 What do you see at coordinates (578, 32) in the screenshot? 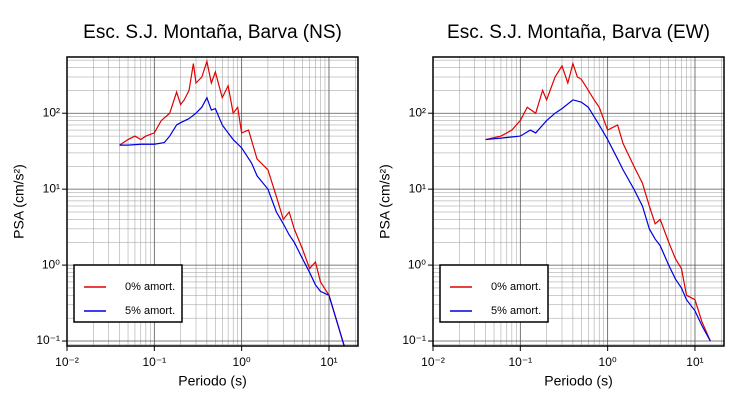
I see `chart-title: Esc. S.J. Montaña, Barva (EW)` at bounding box center [578, 32].